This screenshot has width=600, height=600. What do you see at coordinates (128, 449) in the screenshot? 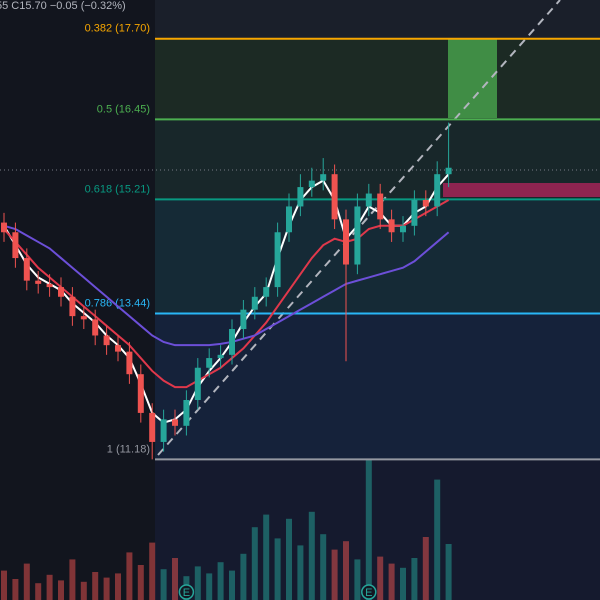
I see `fib-label: 1 (11.18)` at bounding box center [128, 449].